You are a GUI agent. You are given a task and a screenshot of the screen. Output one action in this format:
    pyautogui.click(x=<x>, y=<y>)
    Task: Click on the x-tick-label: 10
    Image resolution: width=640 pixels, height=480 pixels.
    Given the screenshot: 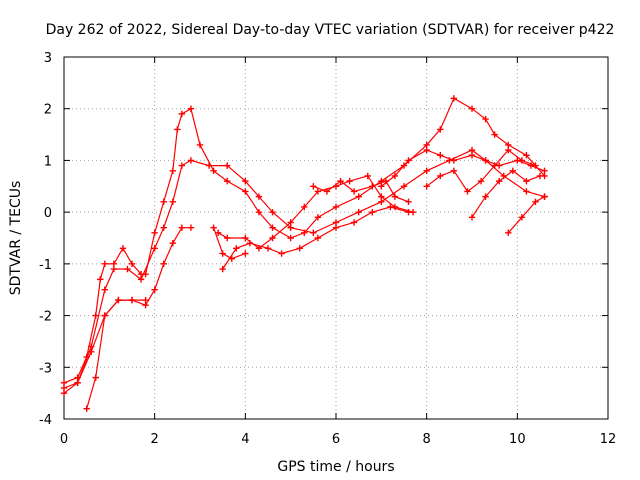 What is the action you would take?
    pyautogui.click(x=517, y=439)
    